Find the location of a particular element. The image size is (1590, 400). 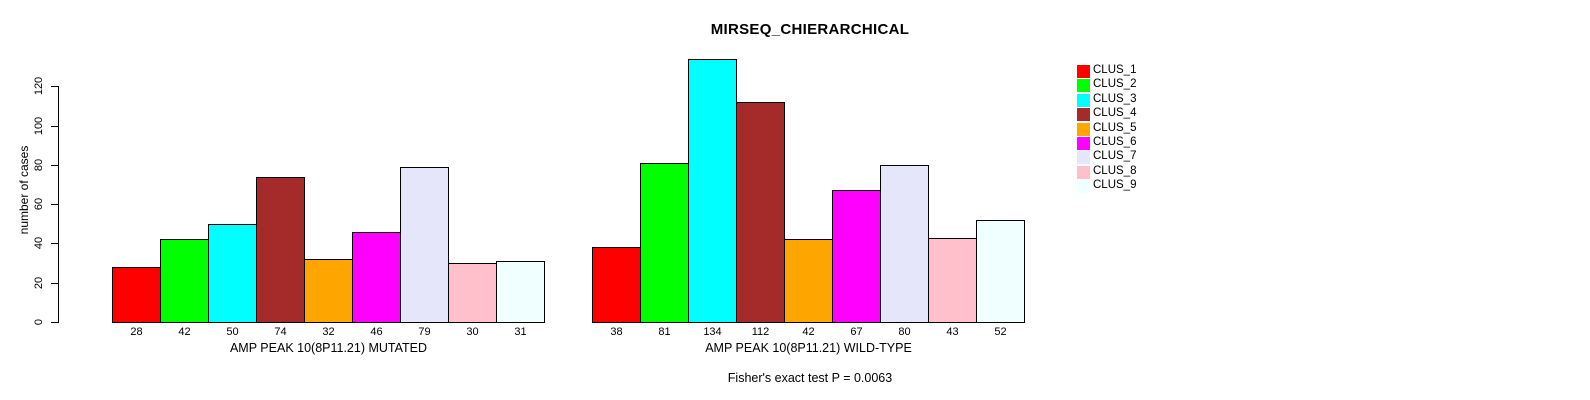

y-tick-label: 80 is located at coordinates (39, 165).